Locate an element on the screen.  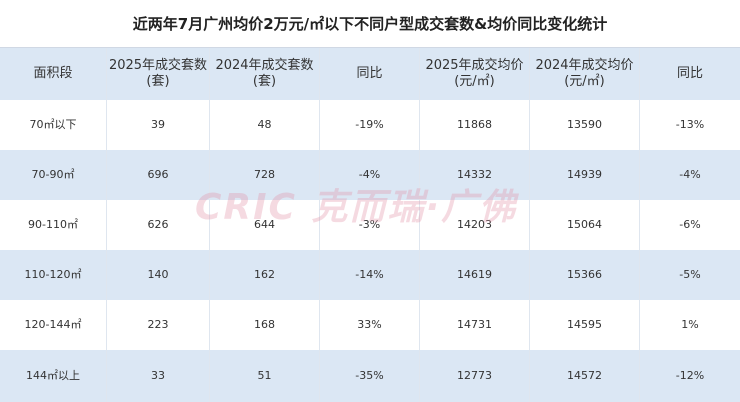
table-cell: -3% is located at coordinates (370, 225).